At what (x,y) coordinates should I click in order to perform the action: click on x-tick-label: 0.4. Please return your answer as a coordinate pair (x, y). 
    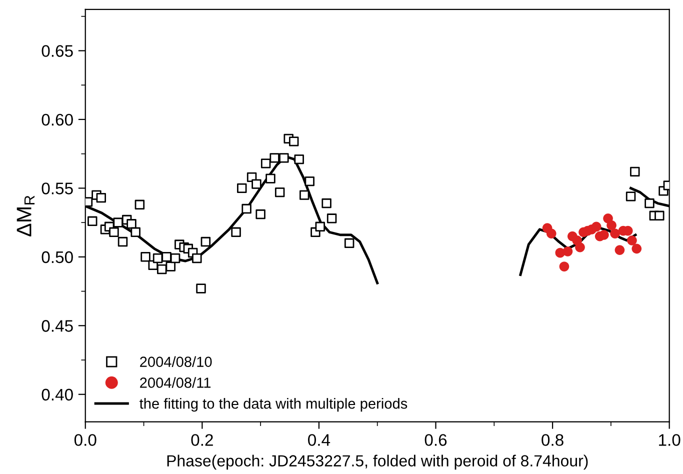
    Looking at the image, I should click on (319, 440).